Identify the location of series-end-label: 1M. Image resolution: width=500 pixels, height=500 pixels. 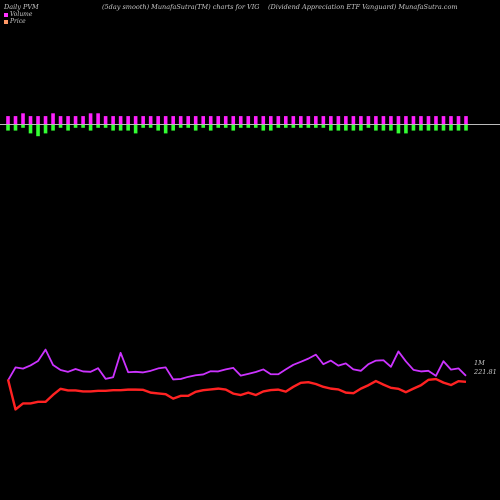
(479, 363).